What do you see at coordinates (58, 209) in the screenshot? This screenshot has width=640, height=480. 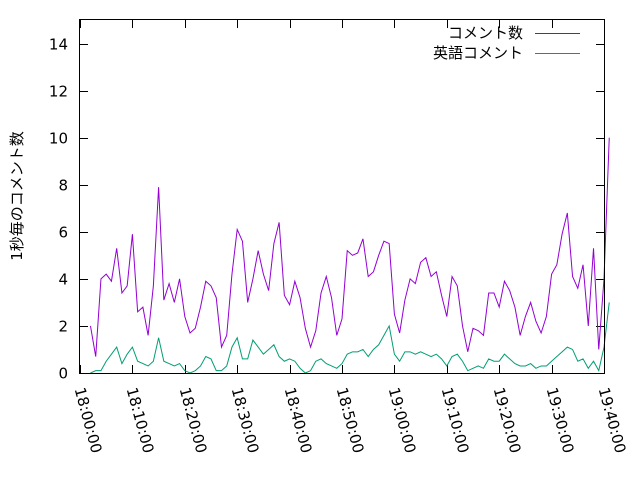 I see `y-tick-labels: 0 2 4 6 8 10 12 14` at bounding box center [58, 209].